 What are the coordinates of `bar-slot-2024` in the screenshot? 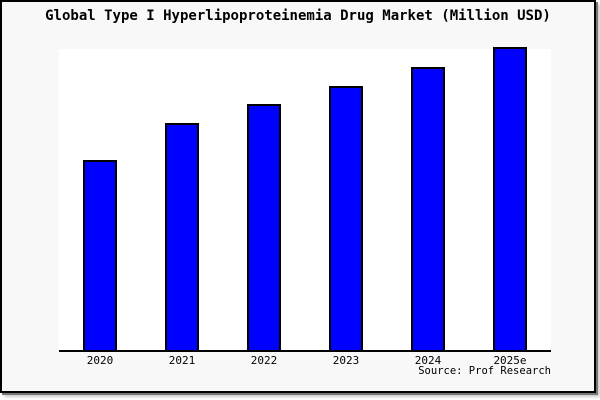 It's located at (428, 199).